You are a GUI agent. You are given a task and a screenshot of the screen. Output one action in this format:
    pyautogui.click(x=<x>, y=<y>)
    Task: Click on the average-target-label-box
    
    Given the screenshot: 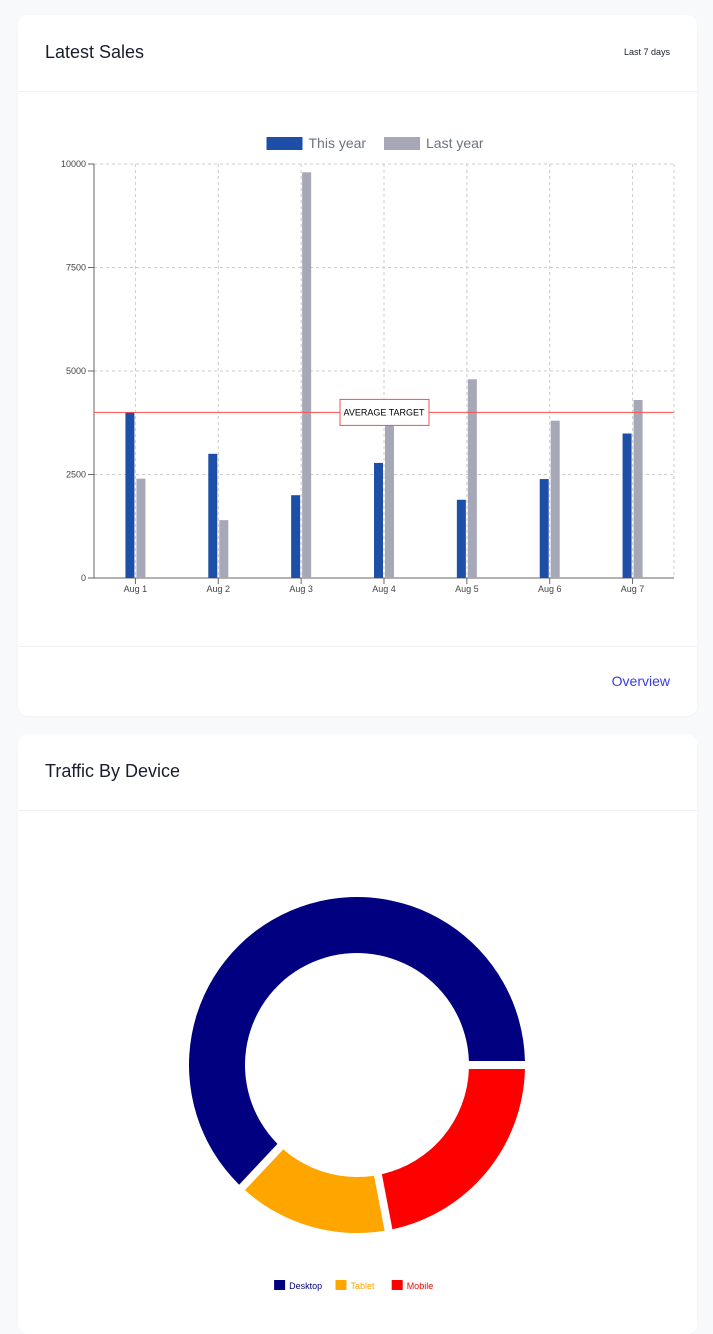 What is the action you would take?
    pyautogui.click(x=384, y=412)
    